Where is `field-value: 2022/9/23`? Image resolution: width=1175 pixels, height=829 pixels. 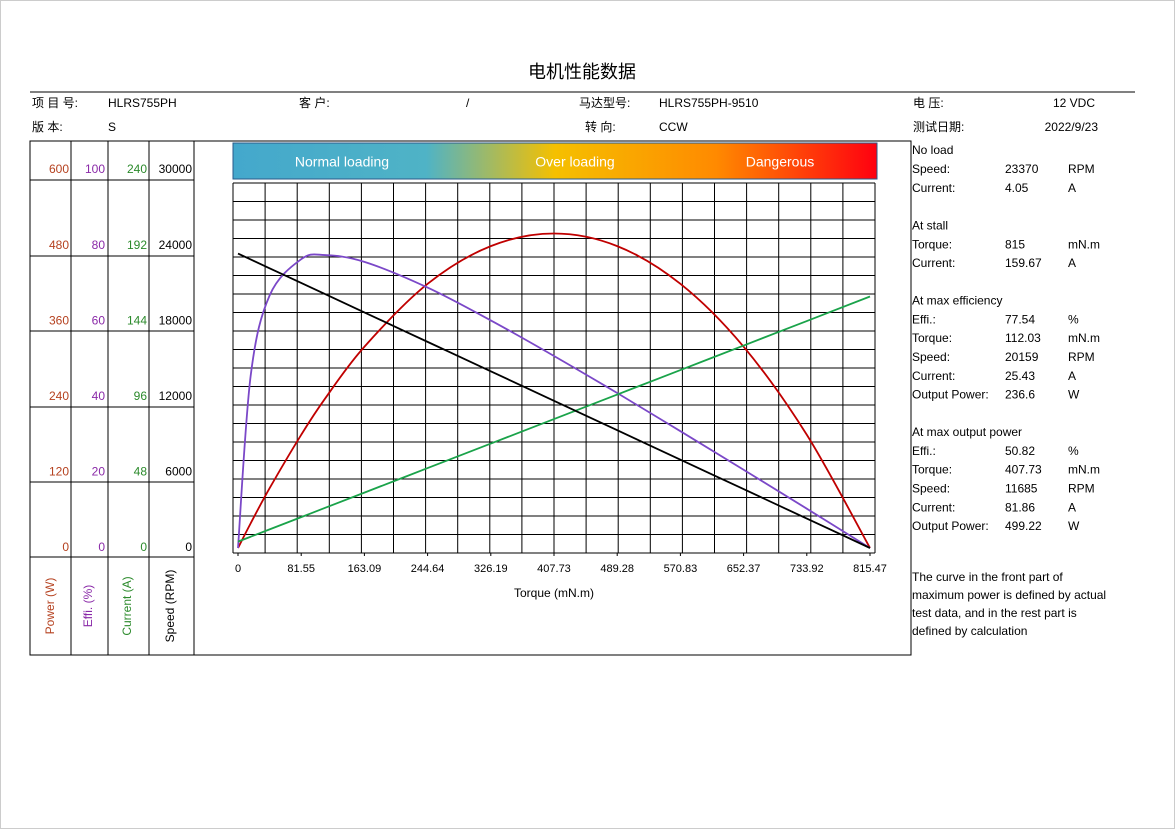
field-value: 2022/9/23 is located at coordinates (1072, 127).